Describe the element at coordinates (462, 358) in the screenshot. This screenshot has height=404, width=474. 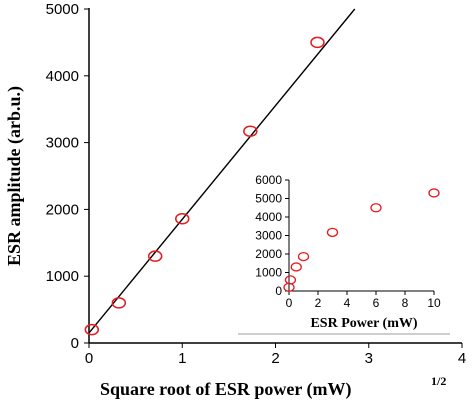
I see `main-x-tick-label: 4` at that location.